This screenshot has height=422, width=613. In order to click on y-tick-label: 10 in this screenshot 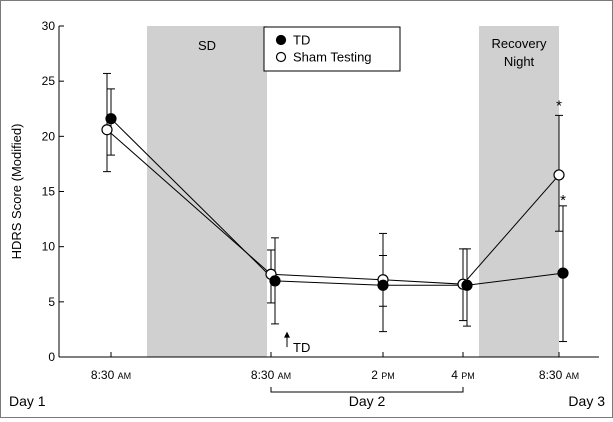, I will do `click(49, 247)`.